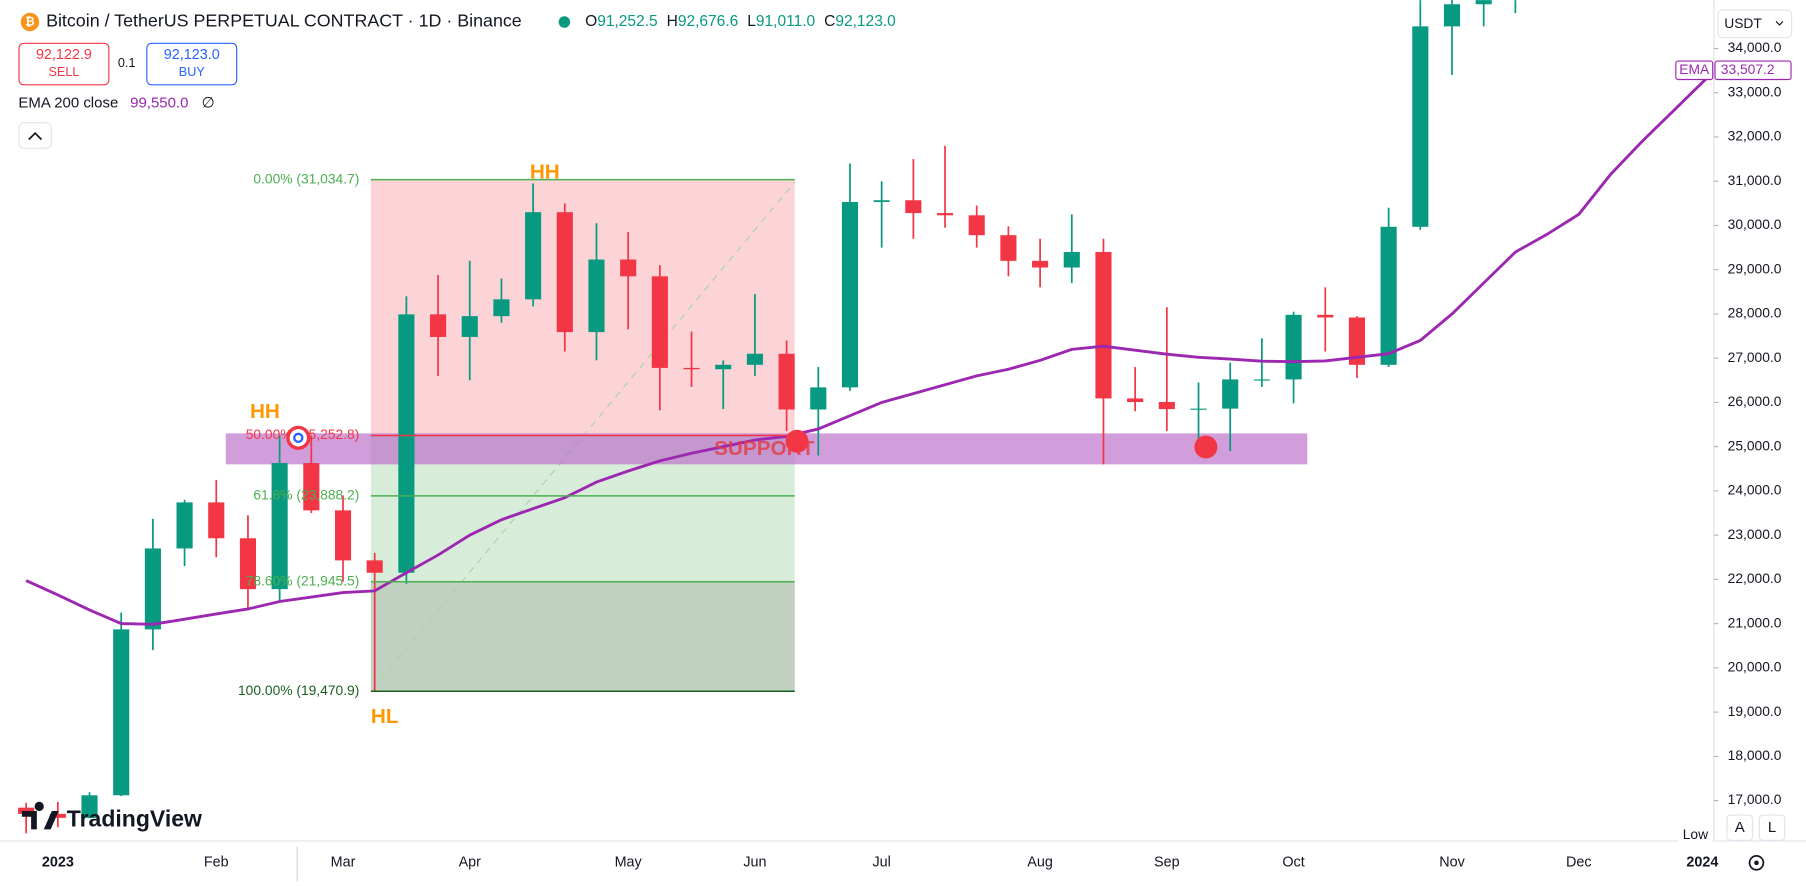 The image size is (1806, 886). I want to click on indicator-suffix: ∅, so click(208, 103).